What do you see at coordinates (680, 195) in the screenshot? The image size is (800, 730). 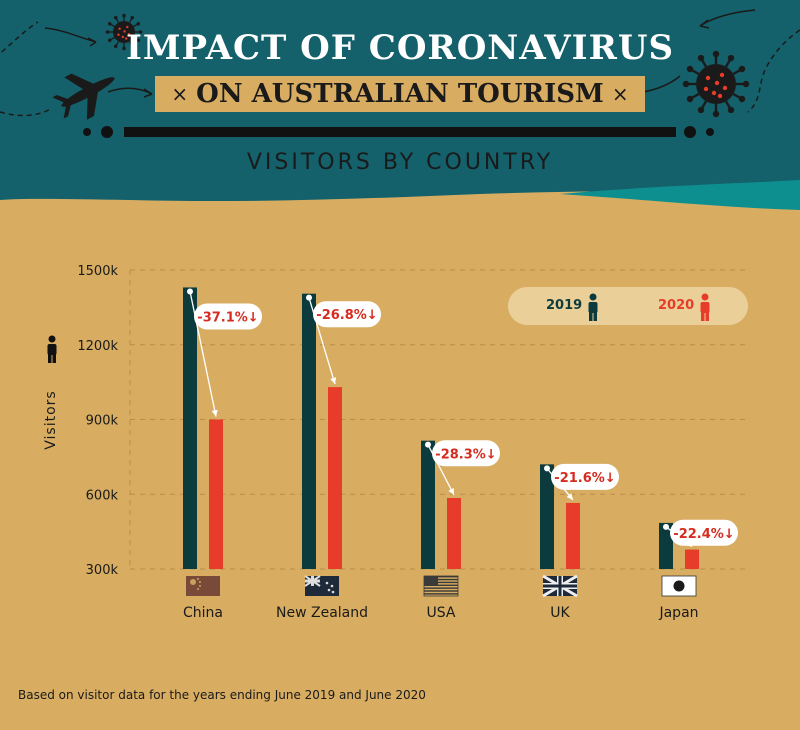 I see `header-accent-wave` at bounding box center [680, 195].